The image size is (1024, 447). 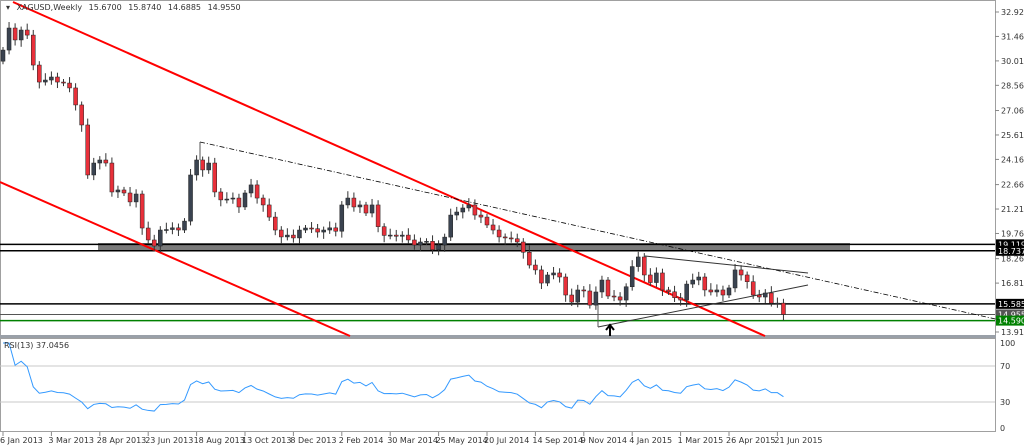 What do you see at coordinates (703, 306) in the screenshot?
I see `triangle-lower-line` at bounding box center [703, 306].